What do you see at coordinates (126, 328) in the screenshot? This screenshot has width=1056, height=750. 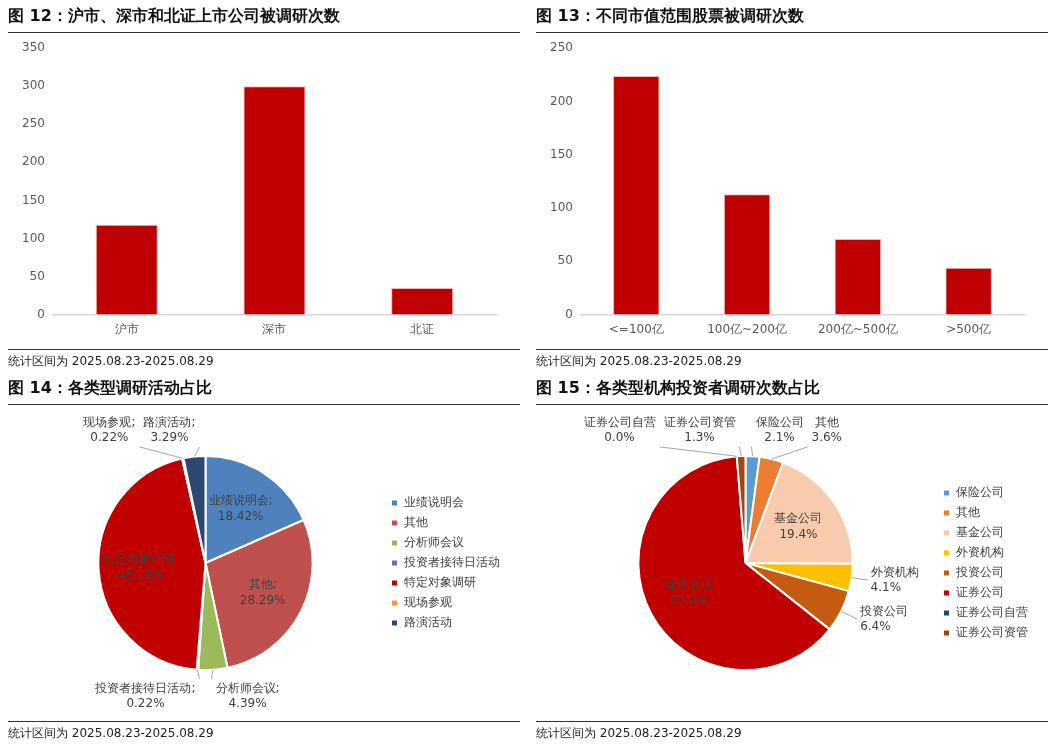 I see `x-tick-label: 沪市` at bounding box center [126, 328].